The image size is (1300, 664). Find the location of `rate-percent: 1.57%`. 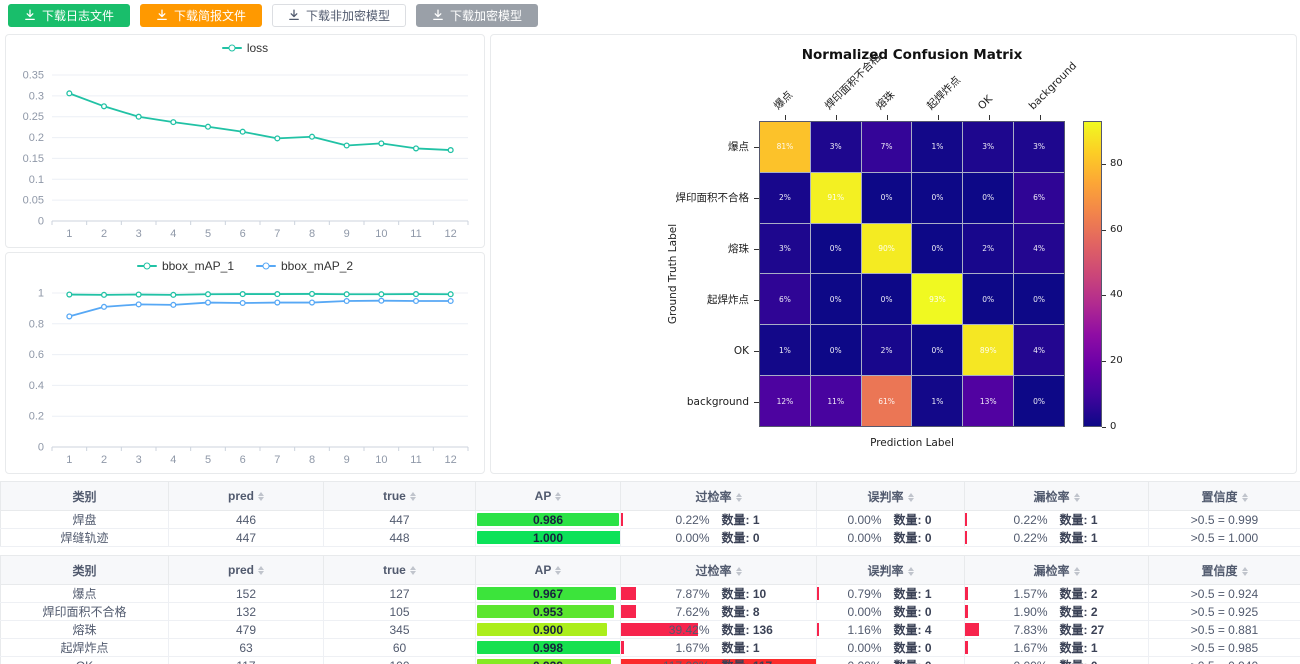

rate-percent: 1.57% is located at coordinates (1030, 593).